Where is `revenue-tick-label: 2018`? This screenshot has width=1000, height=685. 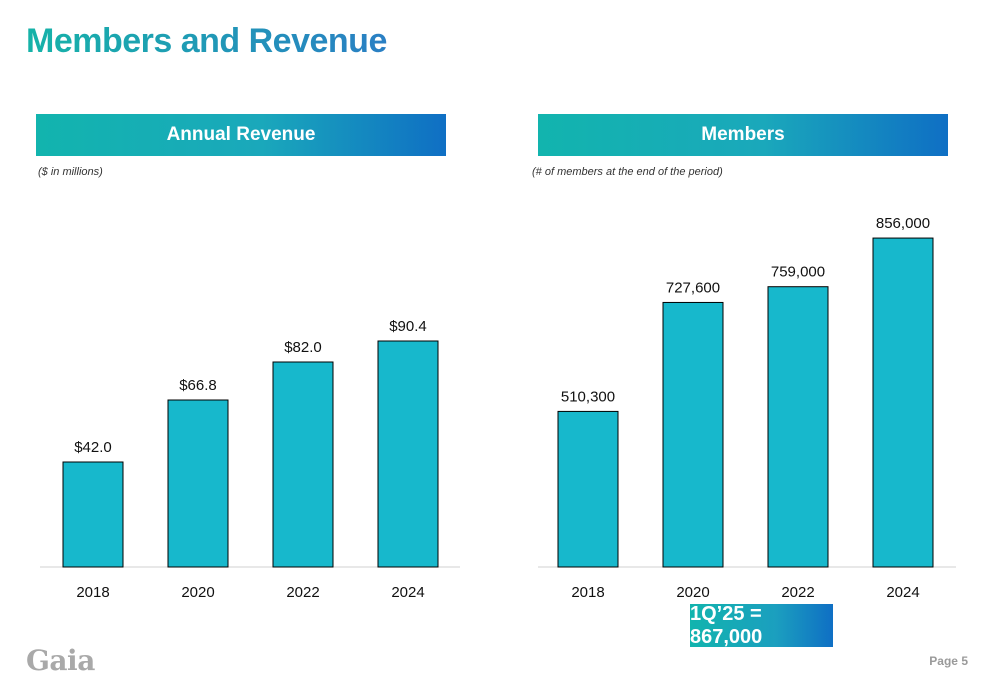
revenue-tick-label: 2018 is located at coordinates (92, 592).